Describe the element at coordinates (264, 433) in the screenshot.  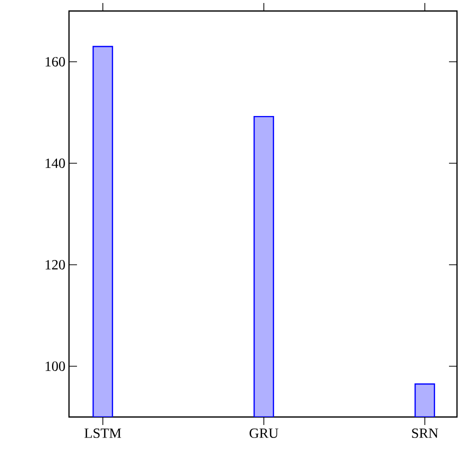
I see `x-tick-label: GRU` at that location.